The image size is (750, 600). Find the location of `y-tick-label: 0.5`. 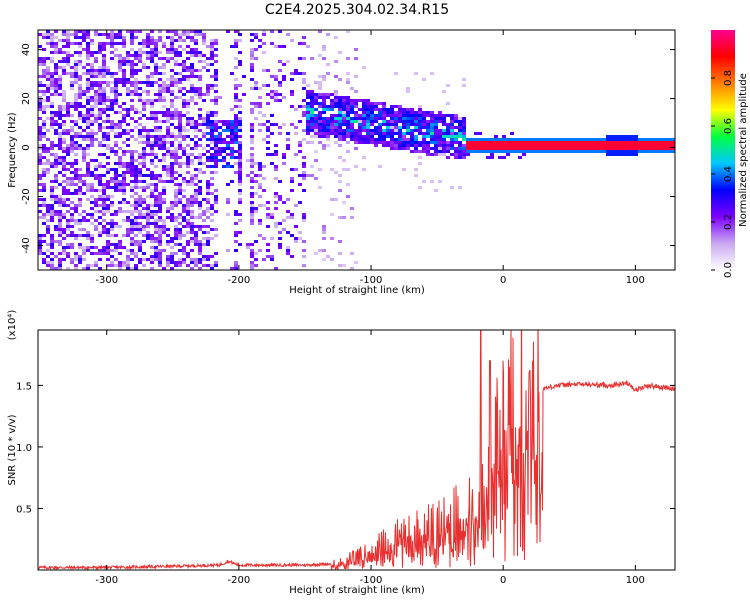

y-tick-label: 0.5 is located at coordinates (24, 509).